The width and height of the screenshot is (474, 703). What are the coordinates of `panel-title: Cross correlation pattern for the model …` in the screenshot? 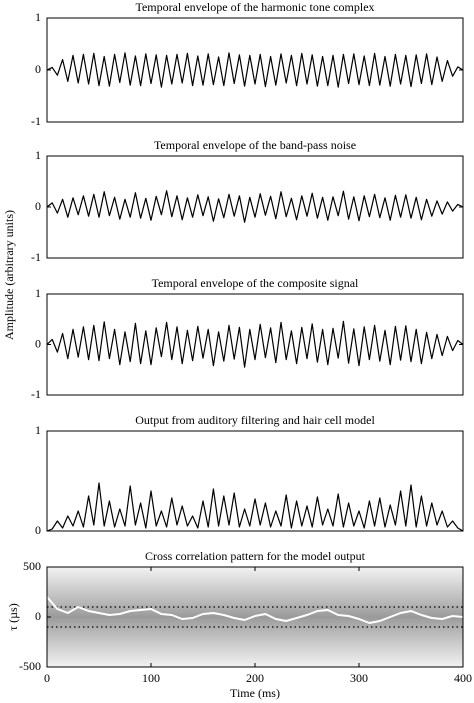 It's located at (255, 556).